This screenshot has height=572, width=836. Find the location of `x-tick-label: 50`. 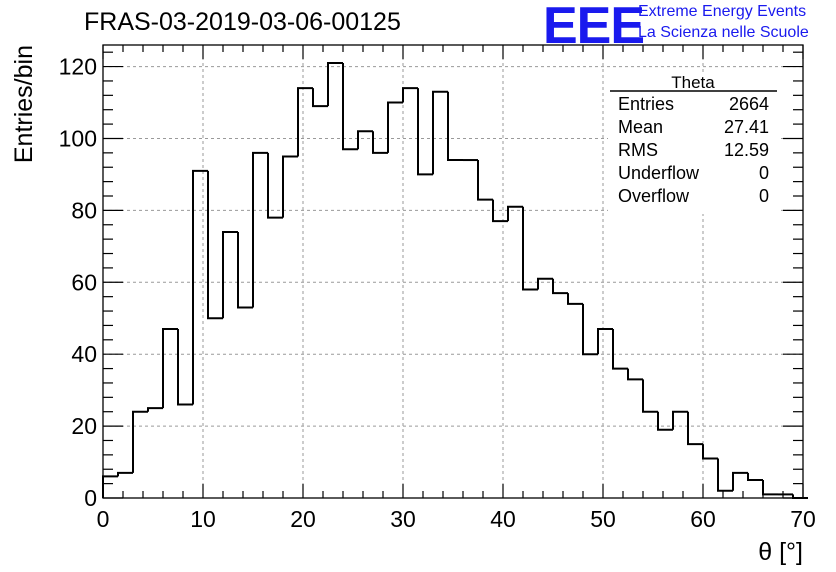

x-tick-label: 50 is located at coordinates (603, 519).